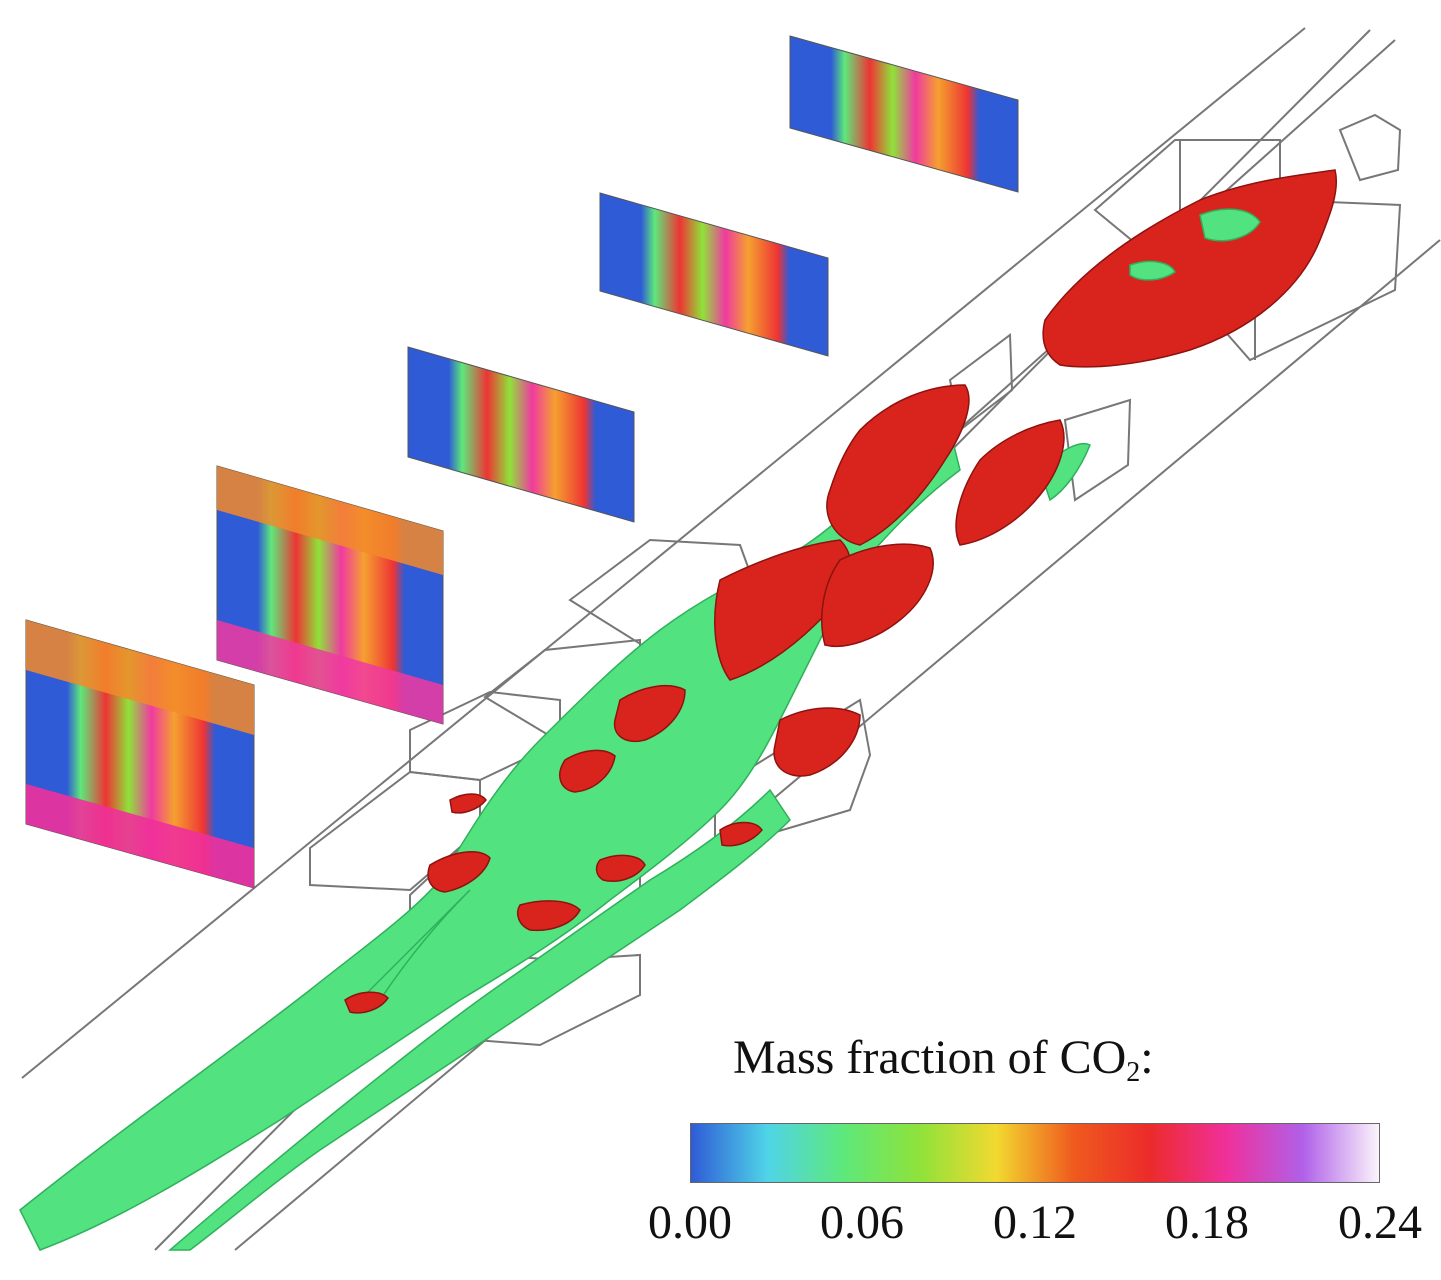 The width and height of the screenshot is (1441, 1280). What do you see at coordinates (862, 1222) in the screenshot?
I see `colorbar-tick-1: 0.06` at bounding box center [862, 1222].